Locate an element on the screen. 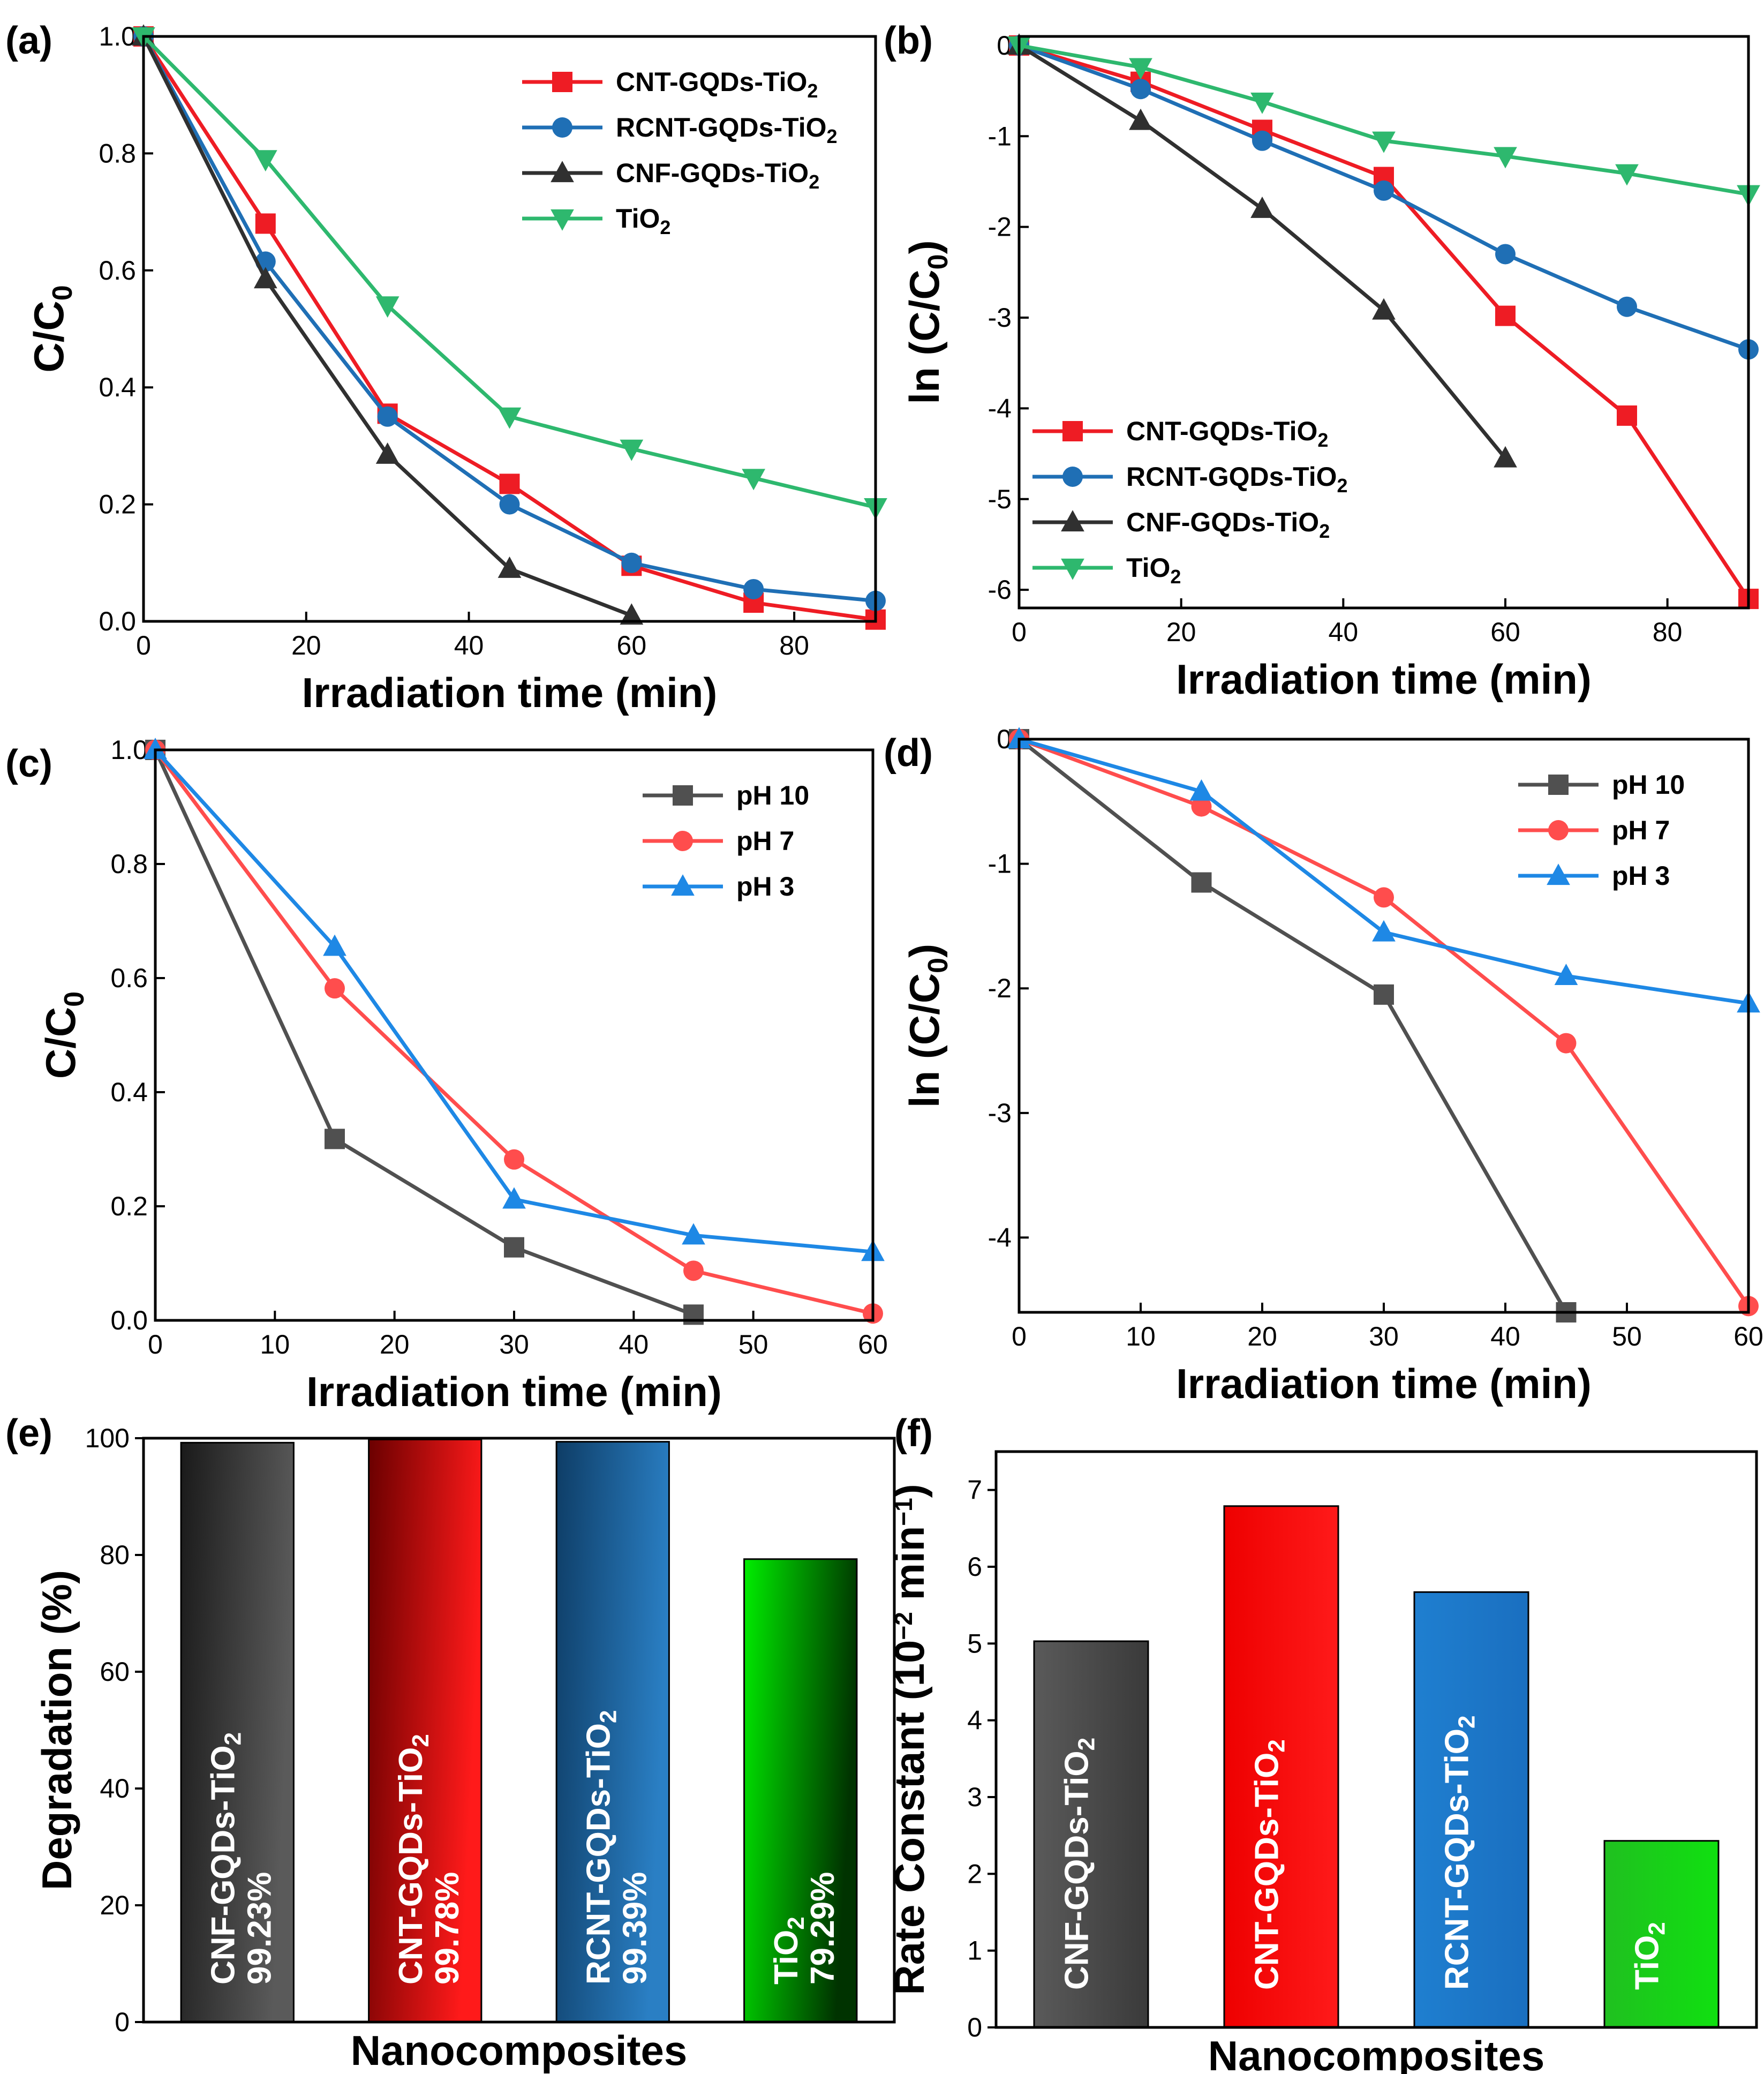 The image size is (1764, 2074). x-tick-label: 60 is located at coordinates (1748, 1336).